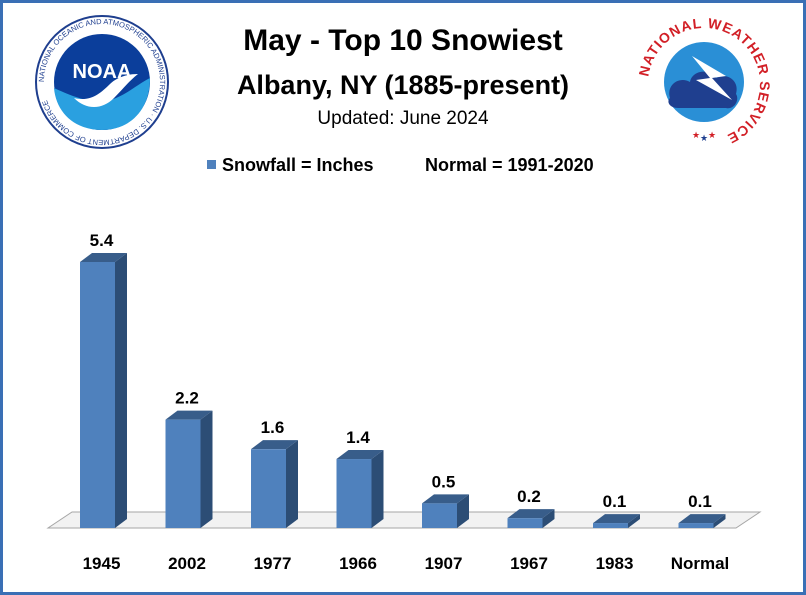 The image size is (806, 595). Describe the element at coordinates (273, 427) in the screenshot. I see `data-label: 1.6` at that location.